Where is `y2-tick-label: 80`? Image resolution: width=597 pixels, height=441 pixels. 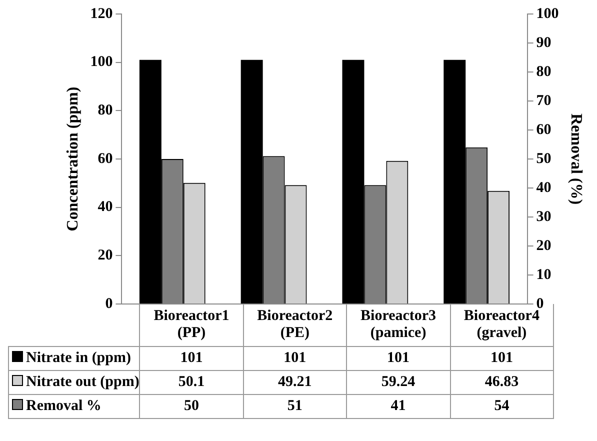 y2-tick-label: 80 is located at coordinates (544, 72).